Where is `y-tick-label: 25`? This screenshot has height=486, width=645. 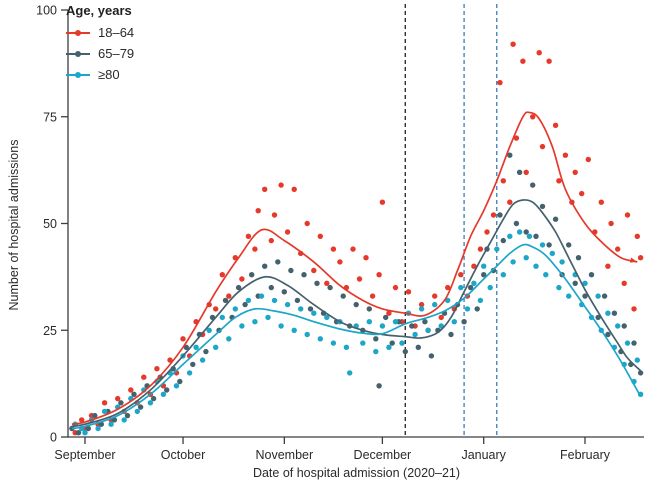
y-tick-label: 25 is located at coordinates (50, 331).